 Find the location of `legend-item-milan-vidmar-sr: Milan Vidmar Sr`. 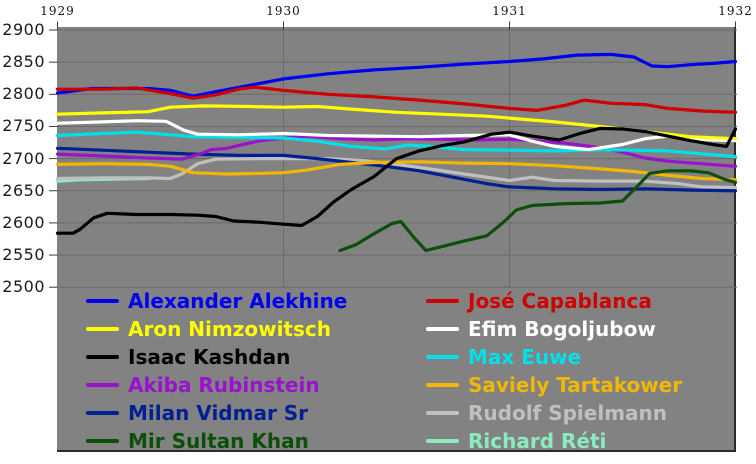

legend-item-milan-vidmar-sr: Milan Vidmar Sr is located at coordinates (197, 413).